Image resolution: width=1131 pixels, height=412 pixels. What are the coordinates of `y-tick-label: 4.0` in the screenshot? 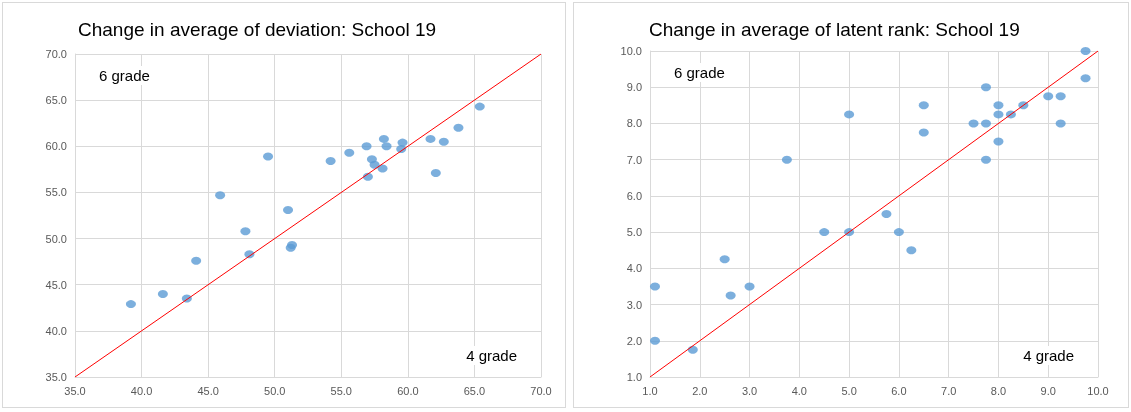 It's located at (634, 268).